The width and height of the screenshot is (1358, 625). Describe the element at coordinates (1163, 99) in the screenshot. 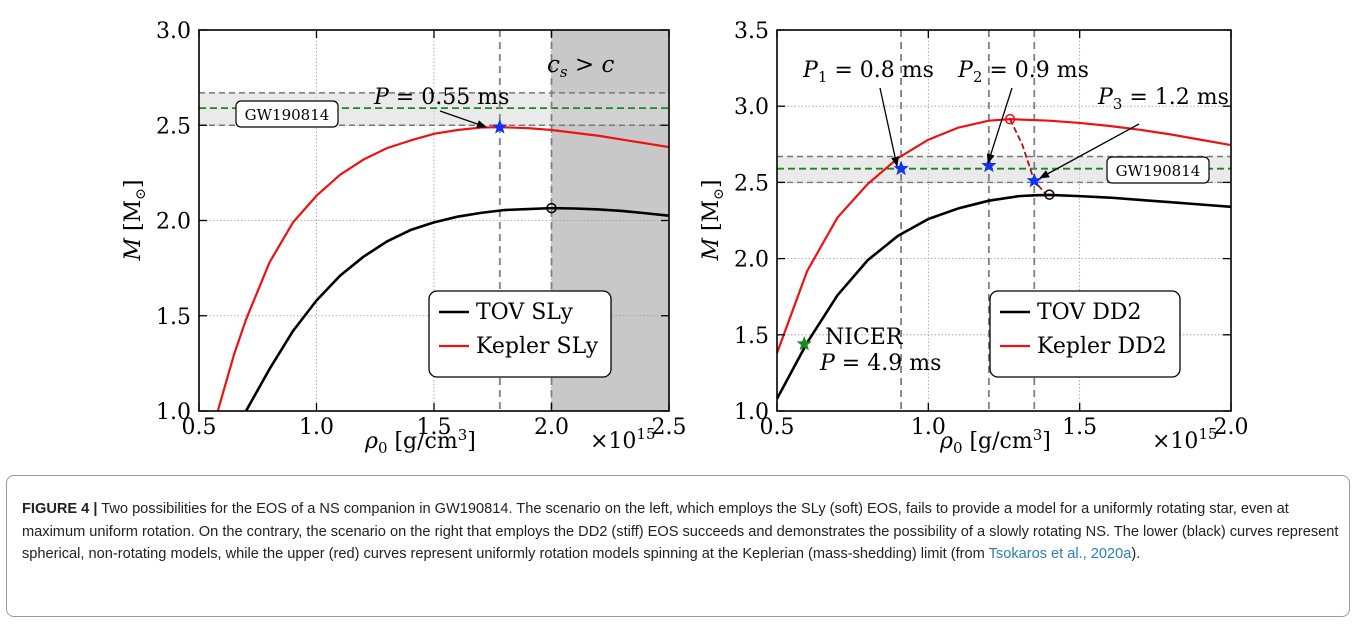

I see `annotation-label: P3 = 1.2 ms` at that location.